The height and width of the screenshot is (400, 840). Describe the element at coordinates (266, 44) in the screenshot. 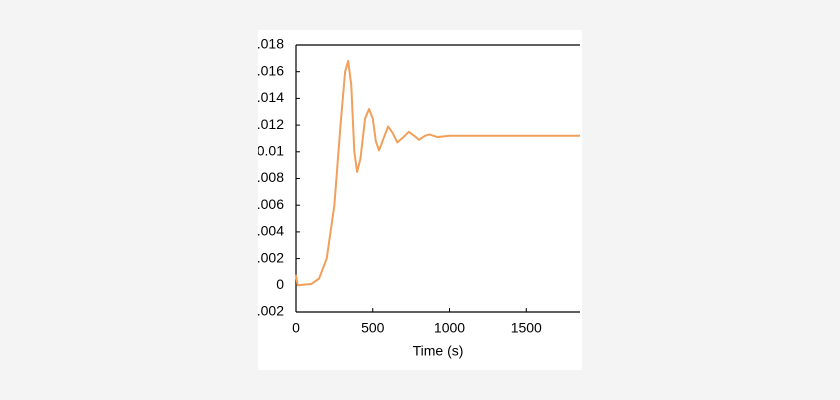

I see `y-tick-label: 0.018` at that location.